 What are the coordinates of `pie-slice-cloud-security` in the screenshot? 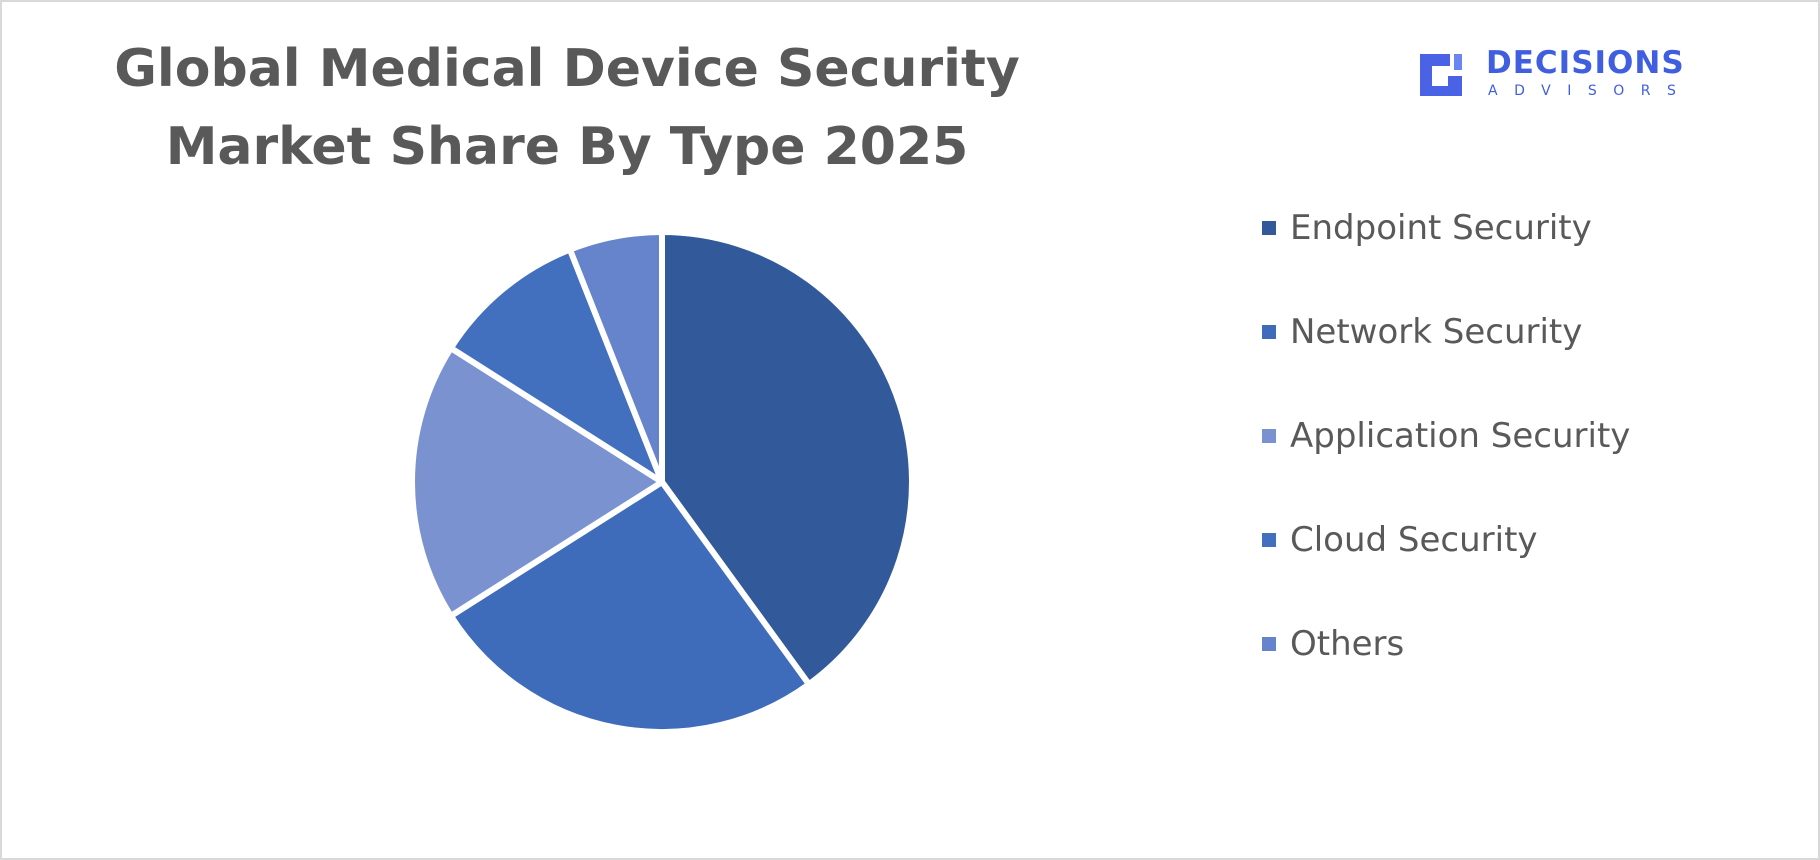 It's located at (556, 365).